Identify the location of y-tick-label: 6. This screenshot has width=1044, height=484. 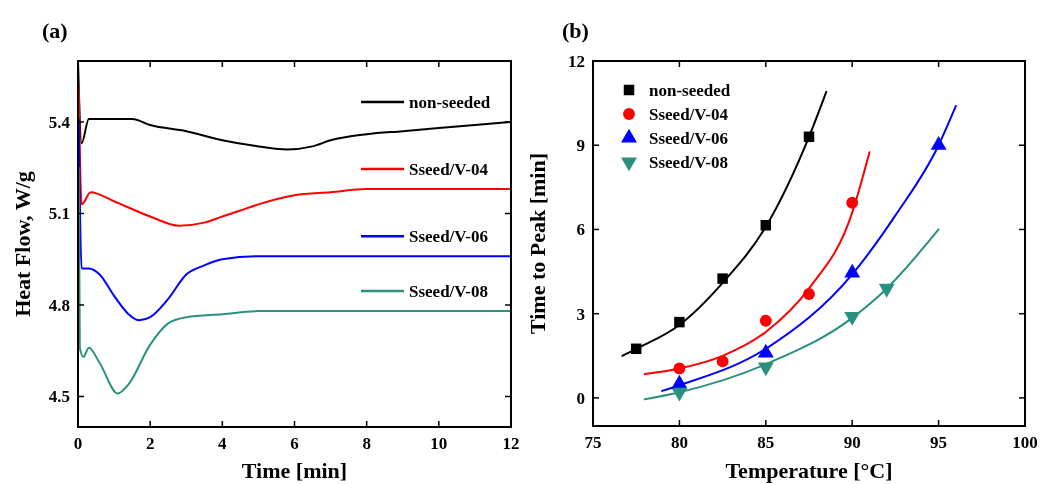
(580, 230).